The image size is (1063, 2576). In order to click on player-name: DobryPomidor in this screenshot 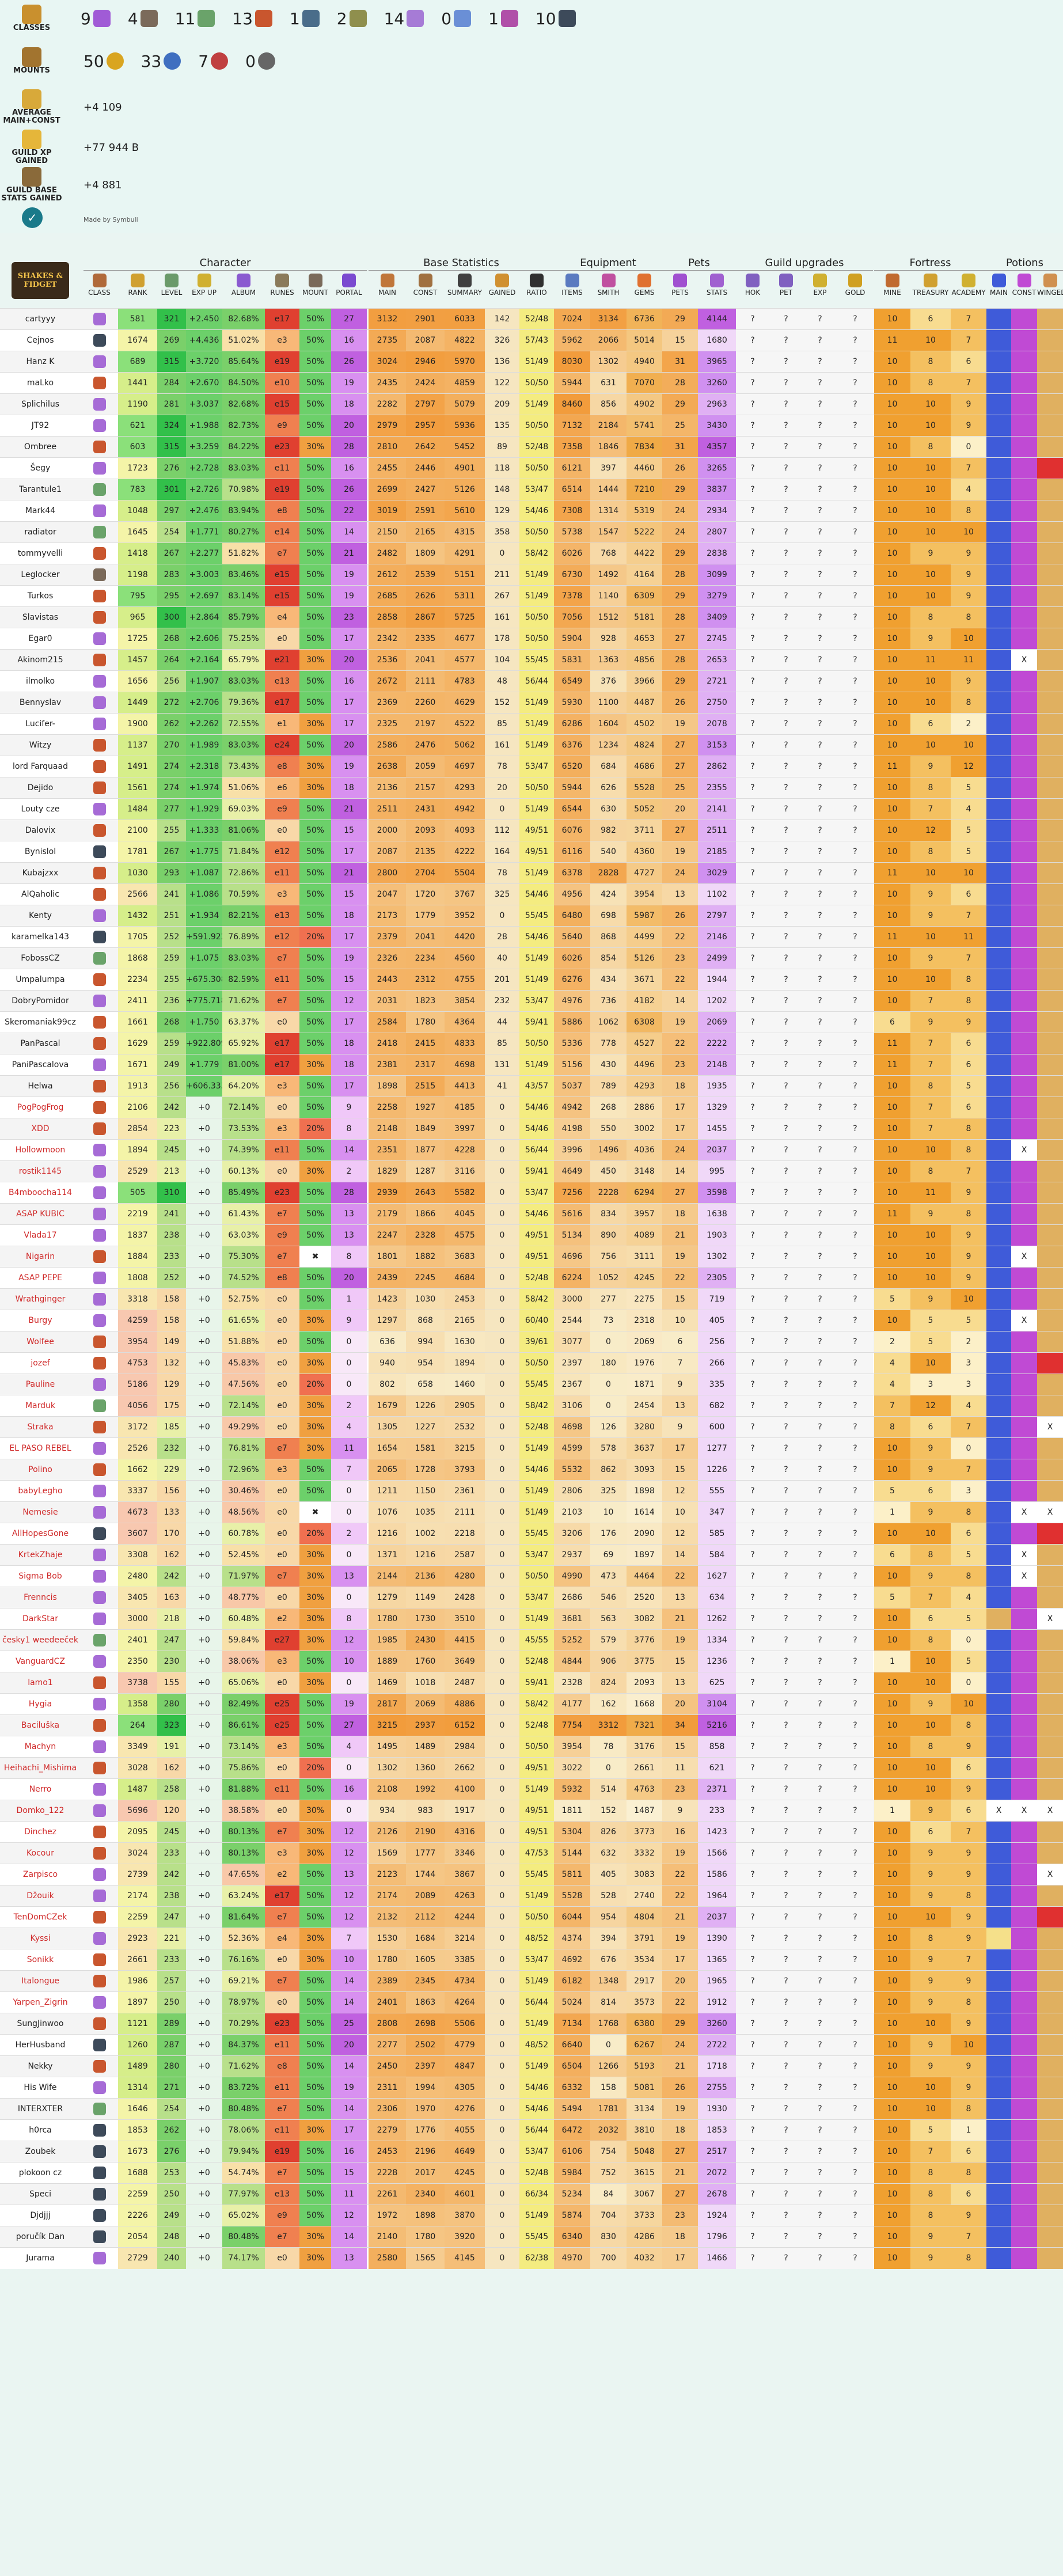, I will do `click(40, 1001)`.